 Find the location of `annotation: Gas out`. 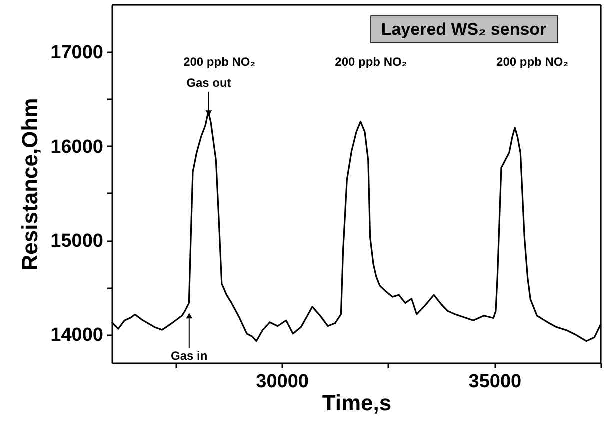

annotation: Gas out is located at coordinates (209, 83).